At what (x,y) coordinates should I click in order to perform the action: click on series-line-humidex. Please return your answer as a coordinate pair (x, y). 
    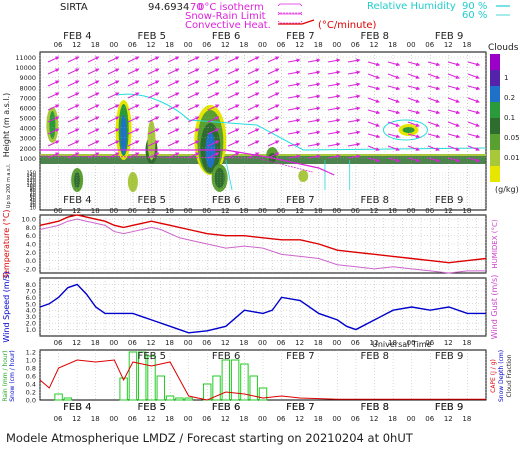
    Looking at the image, I should click on (262, 246).